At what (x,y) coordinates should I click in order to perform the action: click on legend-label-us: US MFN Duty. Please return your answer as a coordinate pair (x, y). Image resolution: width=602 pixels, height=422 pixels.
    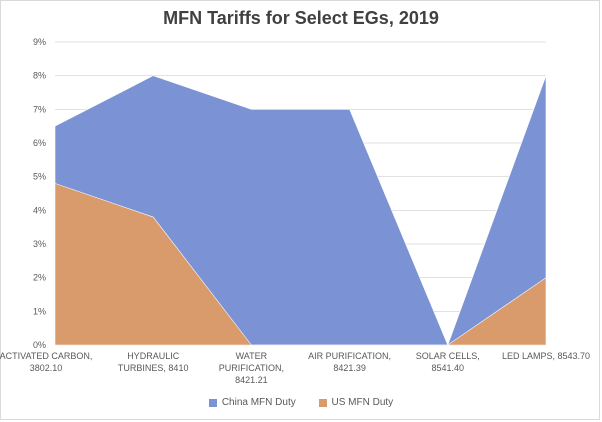
    Looking at the image, I should click on (362, 402).